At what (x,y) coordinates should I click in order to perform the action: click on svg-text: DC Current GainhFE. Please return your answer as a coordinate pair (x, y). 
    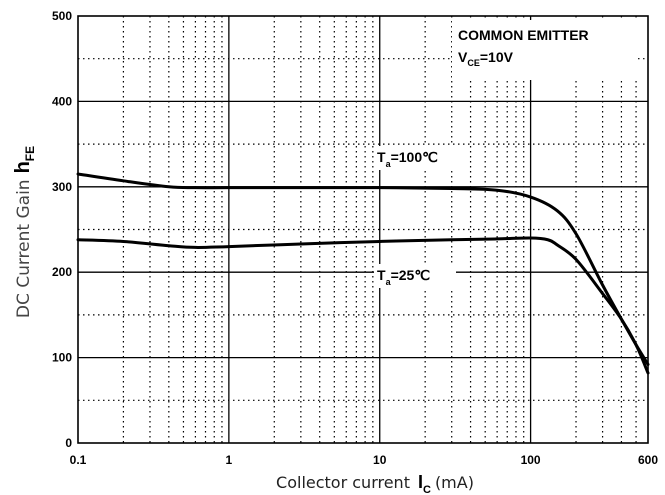
    Looking at the image, I should click on (24, 232).